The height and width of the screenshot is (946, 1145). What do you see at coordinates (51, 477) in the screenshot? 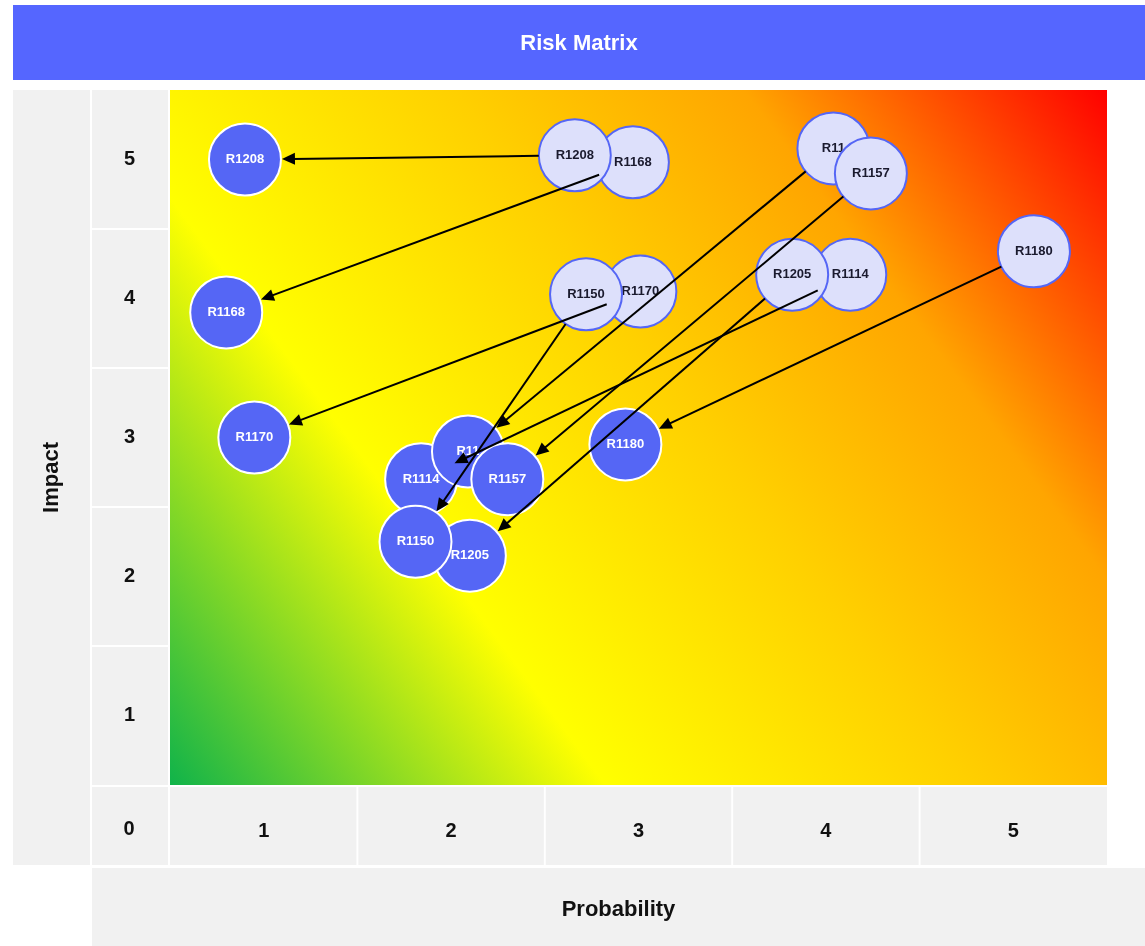
I see `y-axis-title: Impact` at bounding box center [51, 477].